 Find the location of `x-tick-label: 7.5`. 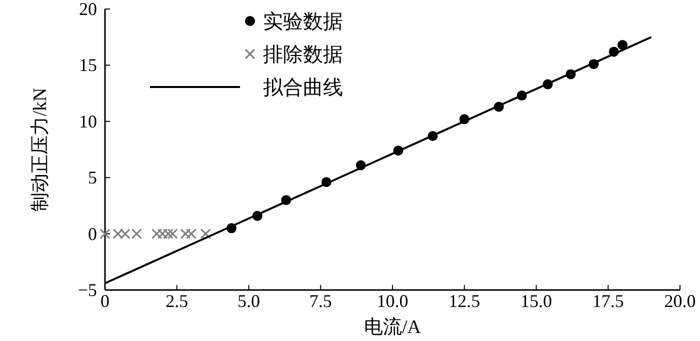

x-tick-label: 7.5 is located at coordinates (320, 301).